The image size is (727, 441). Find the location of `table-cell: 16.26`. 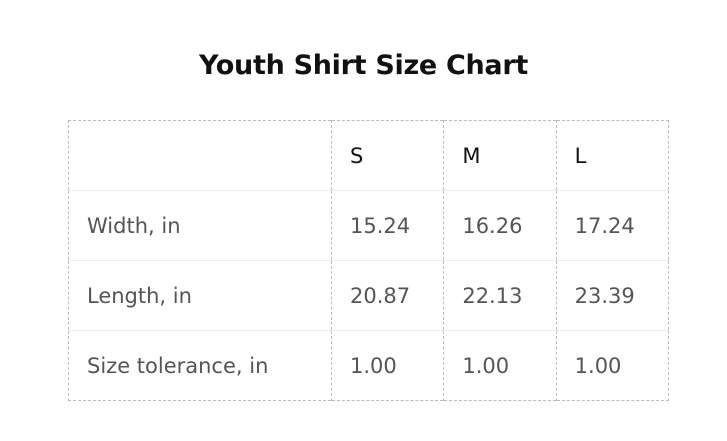

table-cell: 16.26 is located at coordinates (500, 225).